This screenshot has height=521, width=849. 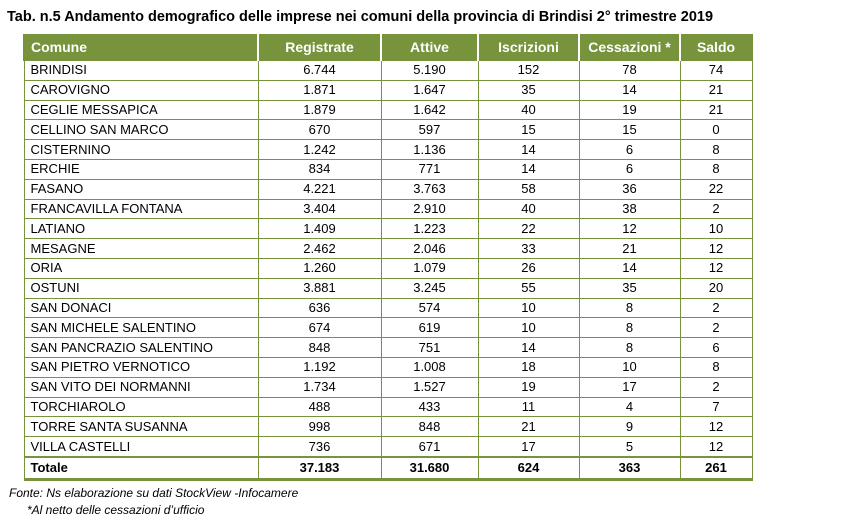 I want to click on table-row: TORCHIAROLO 488 433 11 4 7, so click(x=388, y=407).